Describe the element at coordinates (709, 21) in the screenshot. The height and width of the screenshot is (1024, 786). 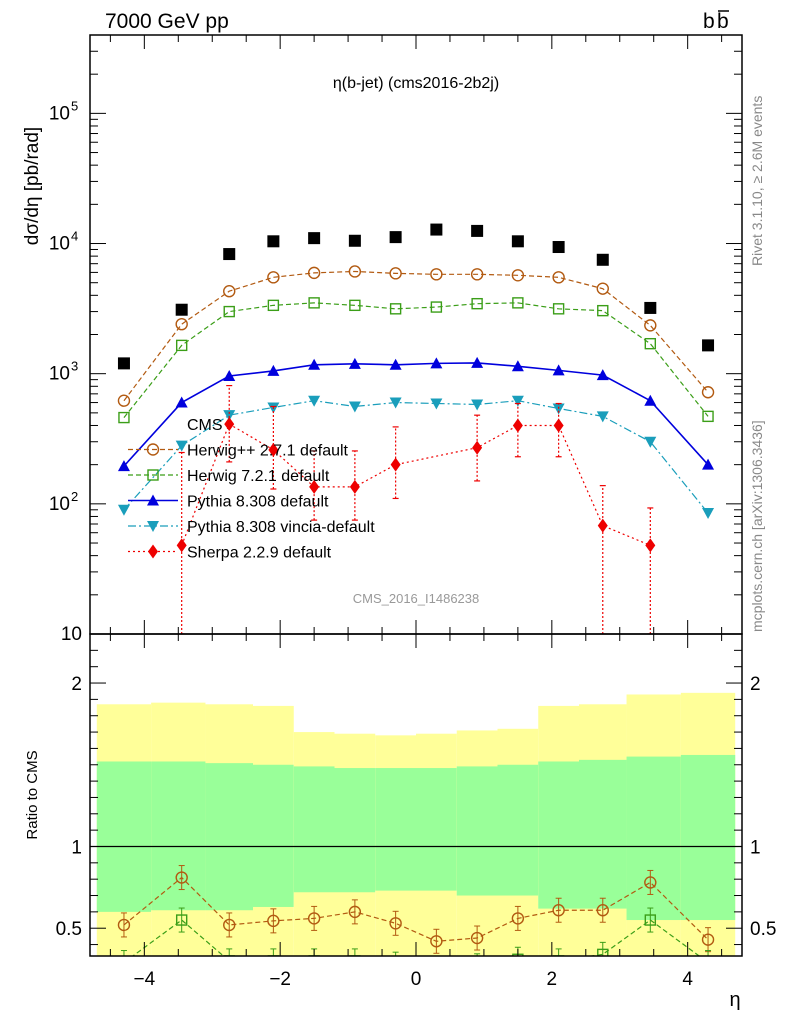
I see `header-right-b: b` at that location.